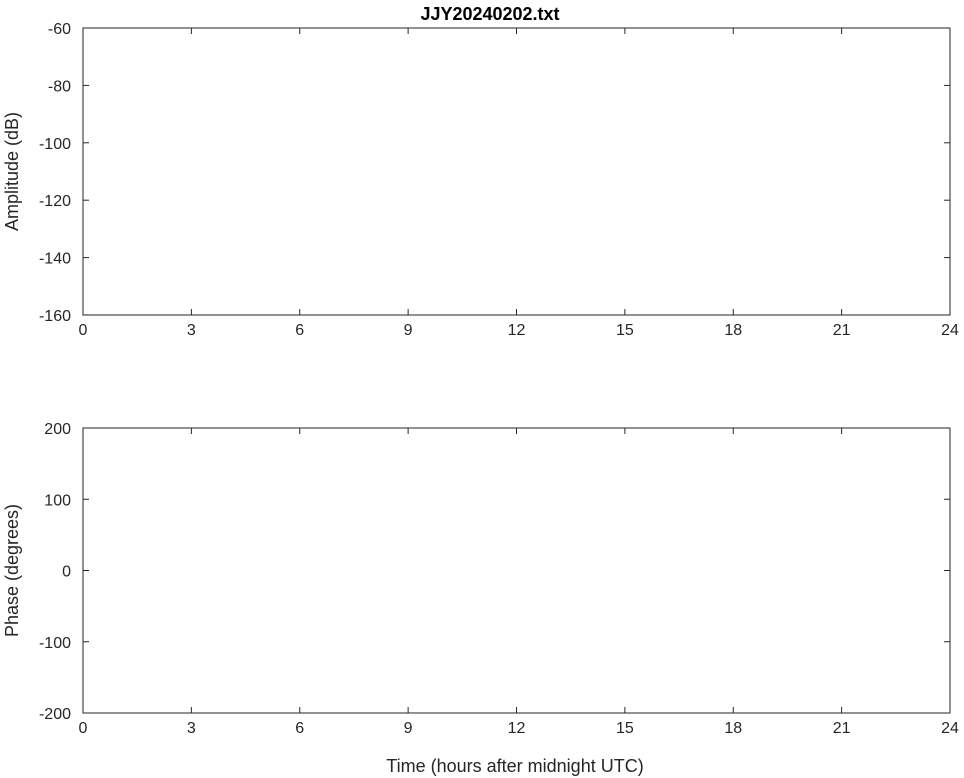 This screenshot has height=778, width=964. I want to click on phase-x-tick-label: 9, so click(408, 728).